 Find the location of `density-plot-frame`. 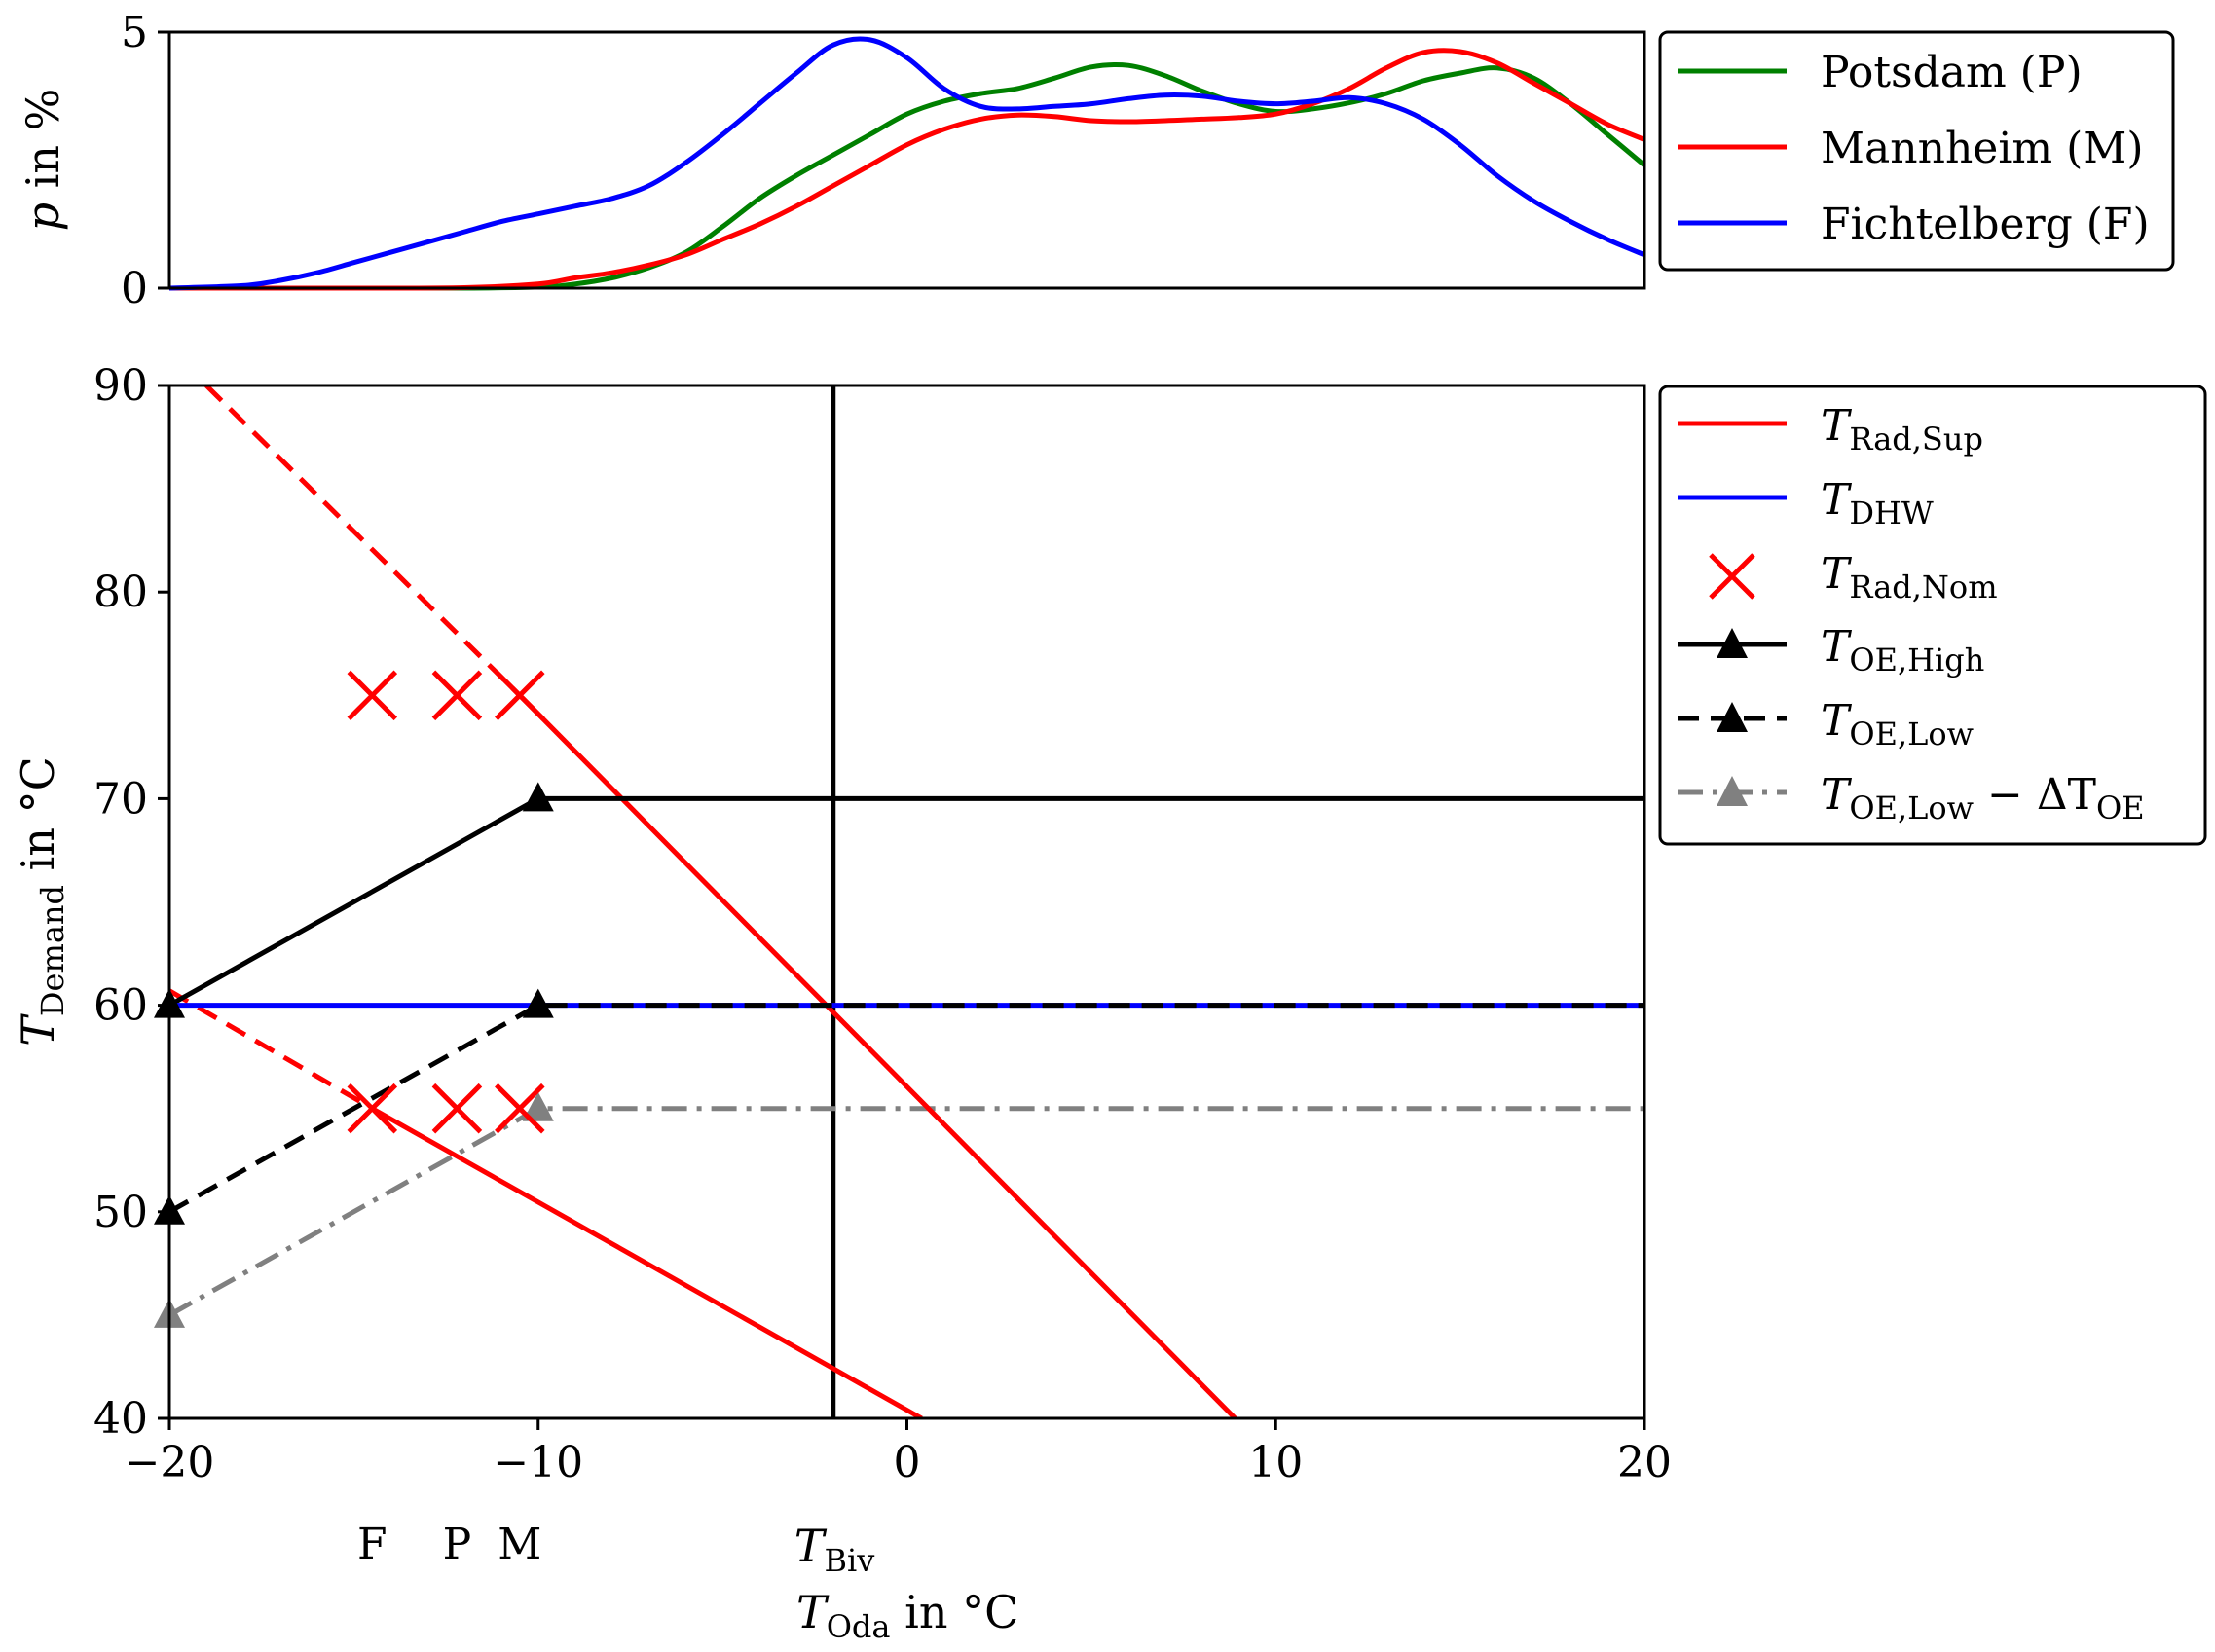

density-plot-frame is located at coordinates (906, 160).